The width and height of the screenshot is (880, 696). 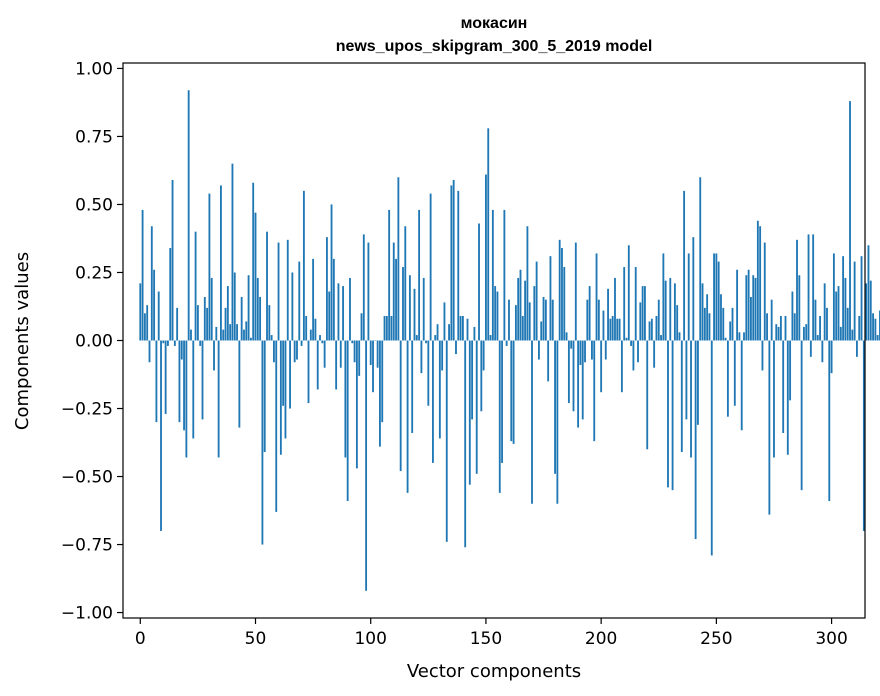 What do you see at coordinates (601, 639) in the screenshot?
I see `x-tick-label: 200` at bounding box center [601, 639].